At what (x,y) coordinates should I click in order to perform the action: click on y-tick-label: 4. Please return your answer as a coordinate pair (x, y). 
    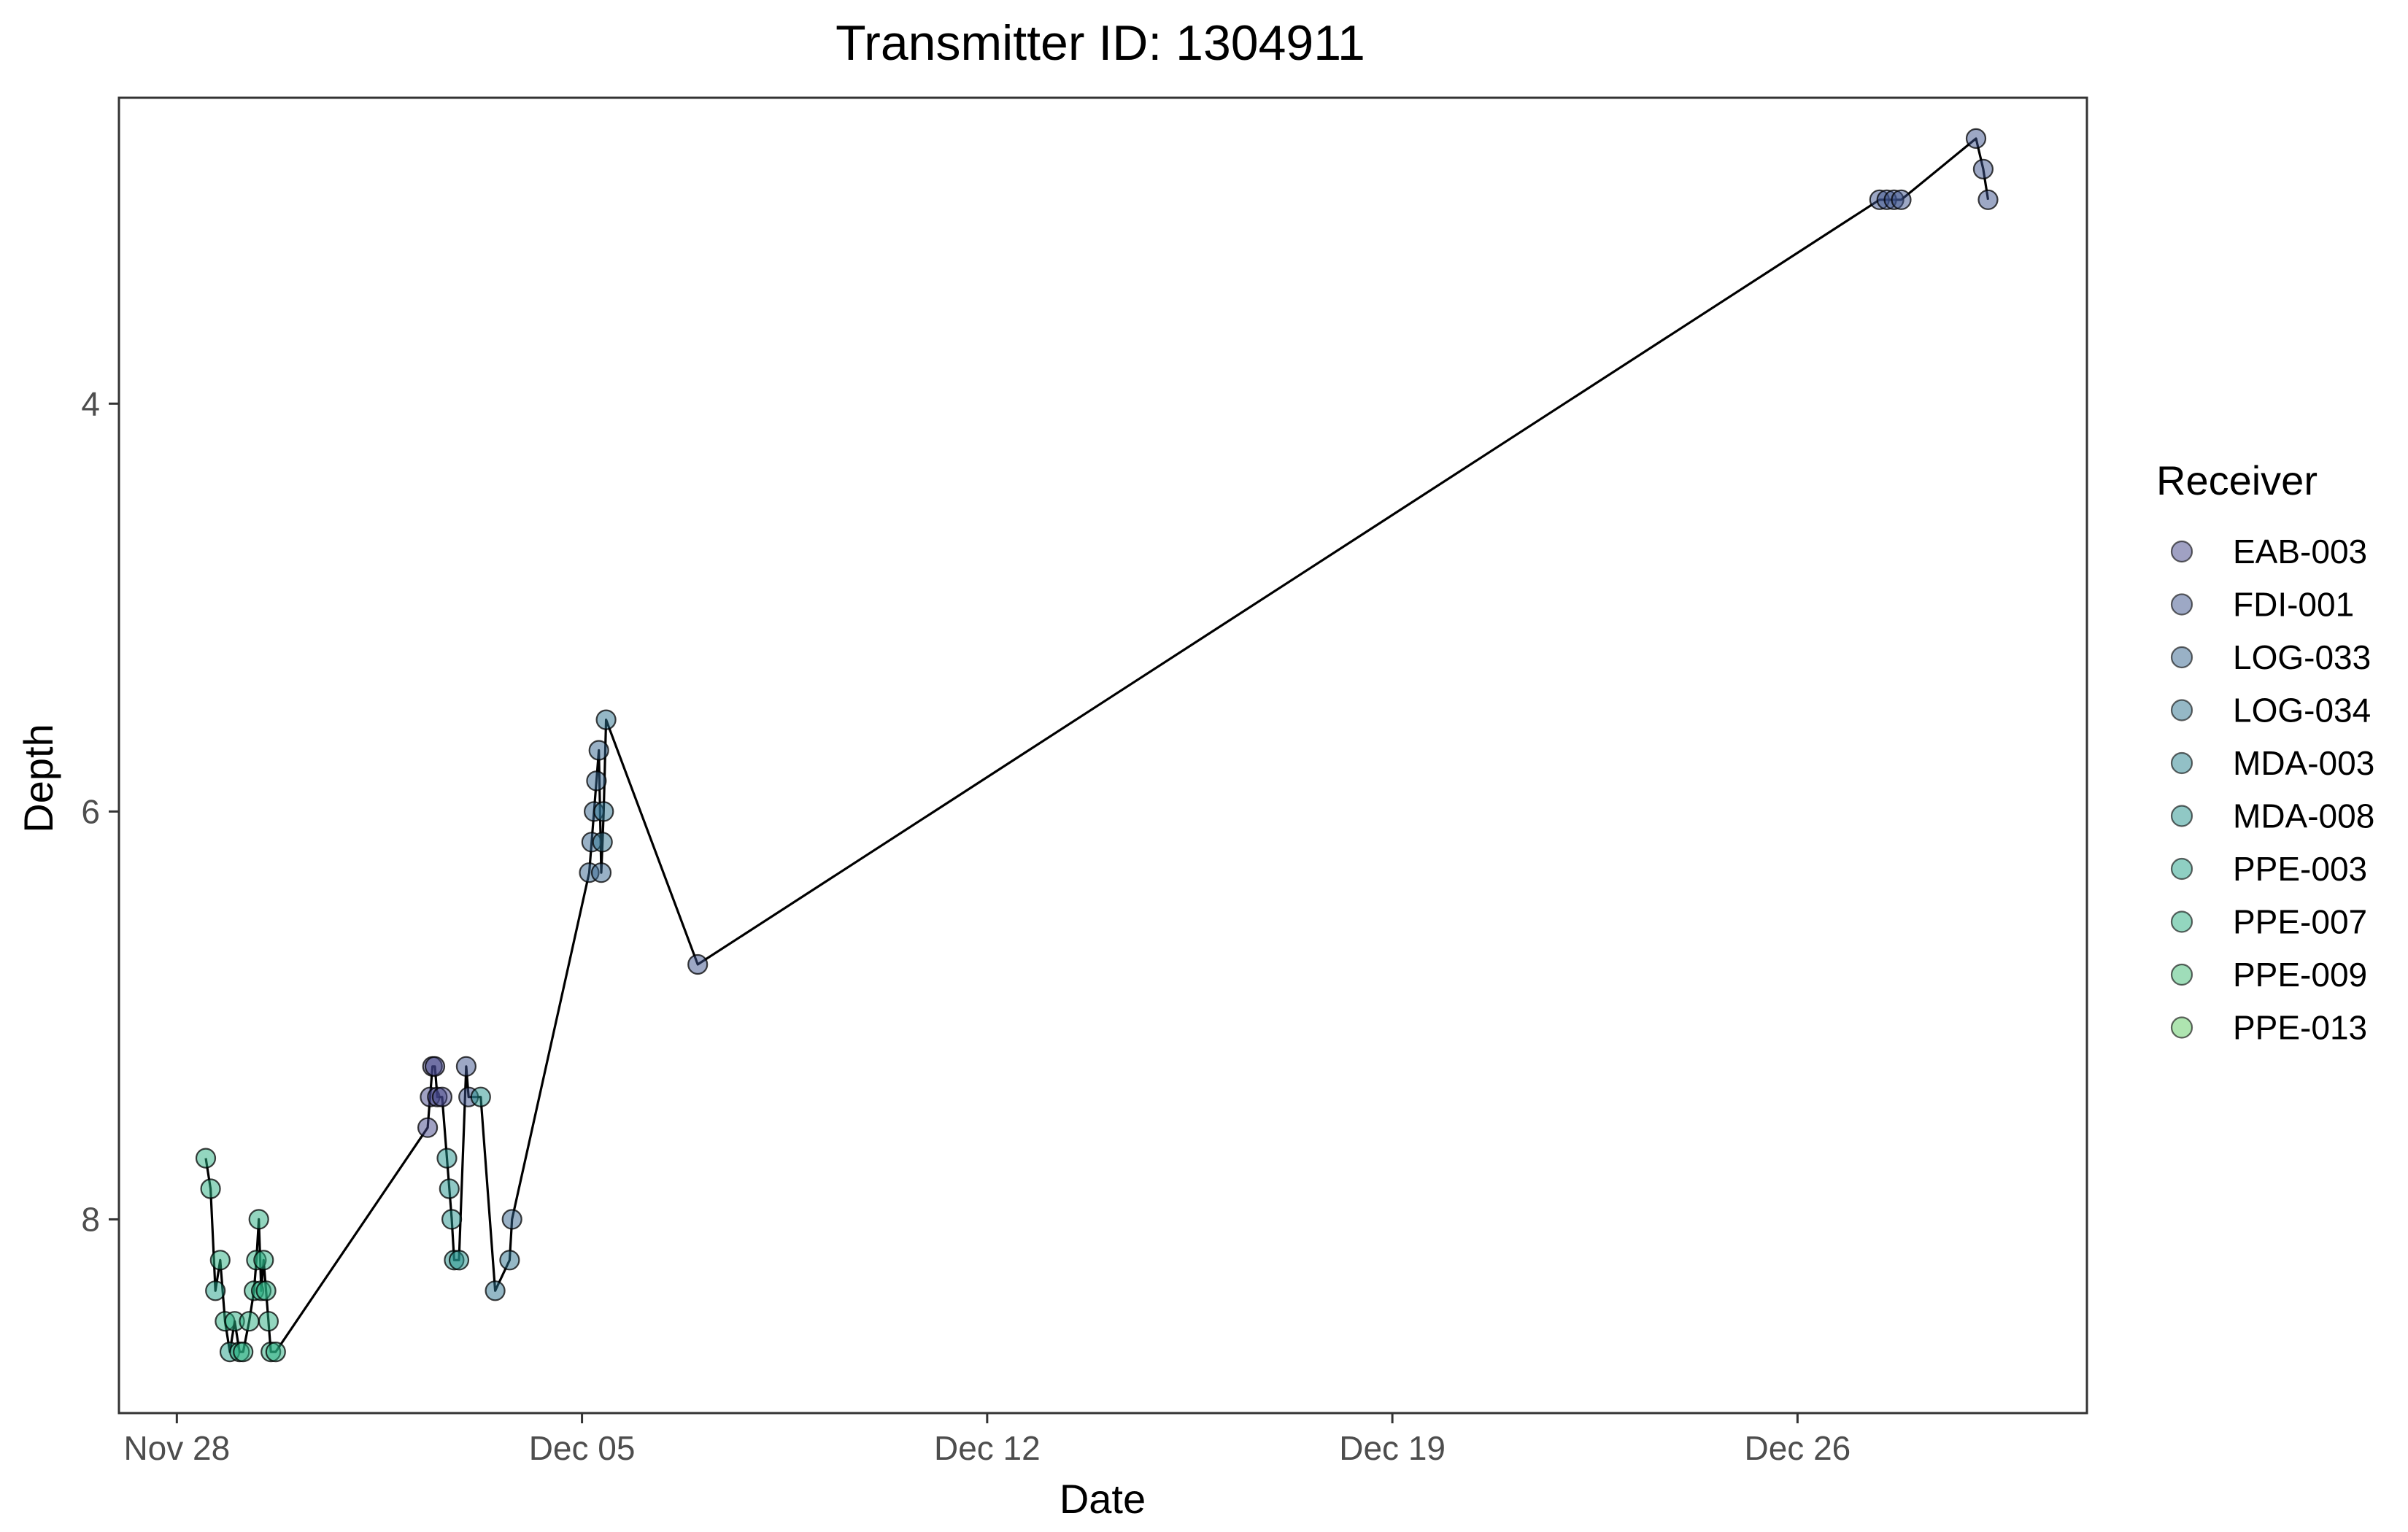
    Looking at the image, I should click on (90, 403).